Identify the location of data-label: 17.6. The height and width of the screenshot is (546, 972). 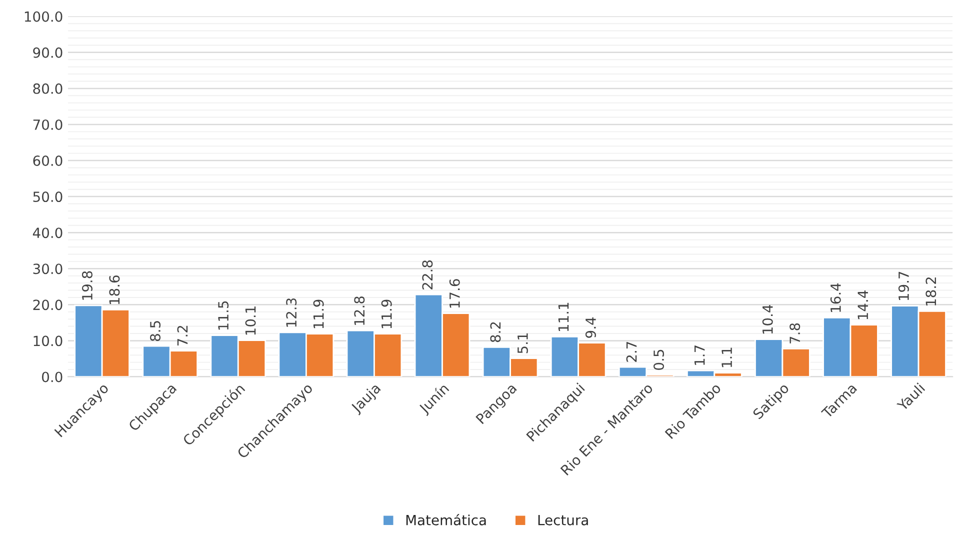
(454, 293).